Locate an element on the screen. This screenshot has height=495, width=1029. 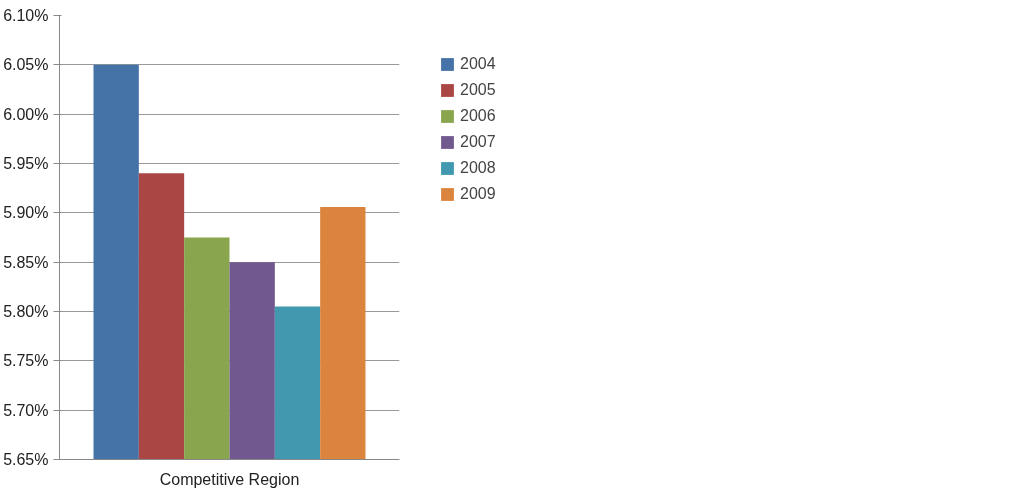
y-tick-label: 6.00% is located at coordinates (26, 114).